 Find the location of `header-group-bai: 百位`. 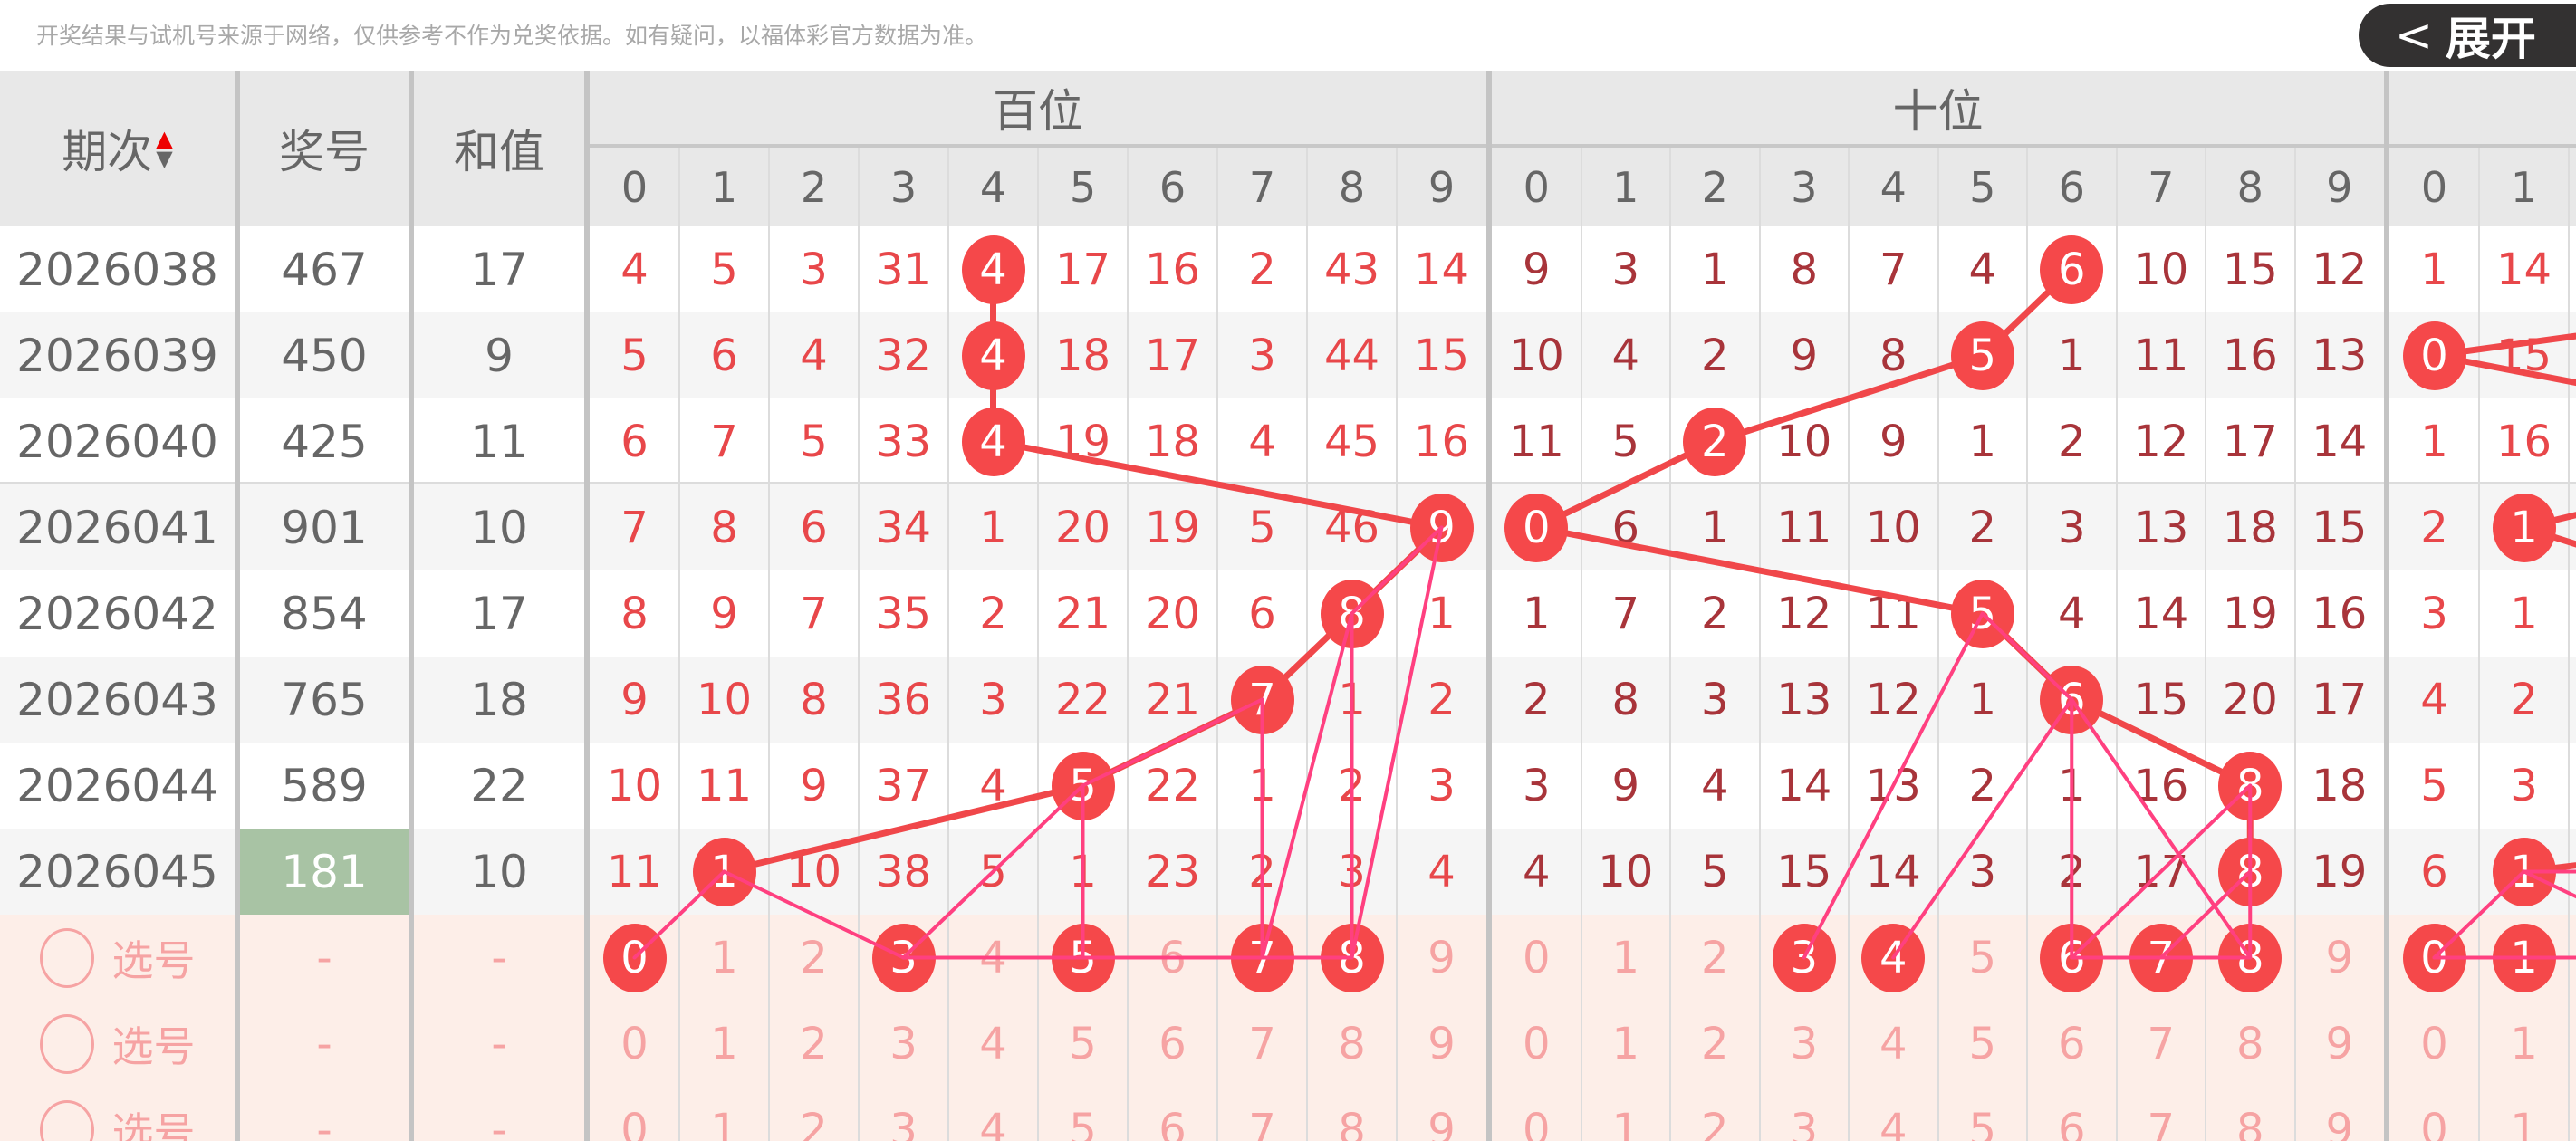

header-group-bai: 百位 is located at coordinates (1038, 110).